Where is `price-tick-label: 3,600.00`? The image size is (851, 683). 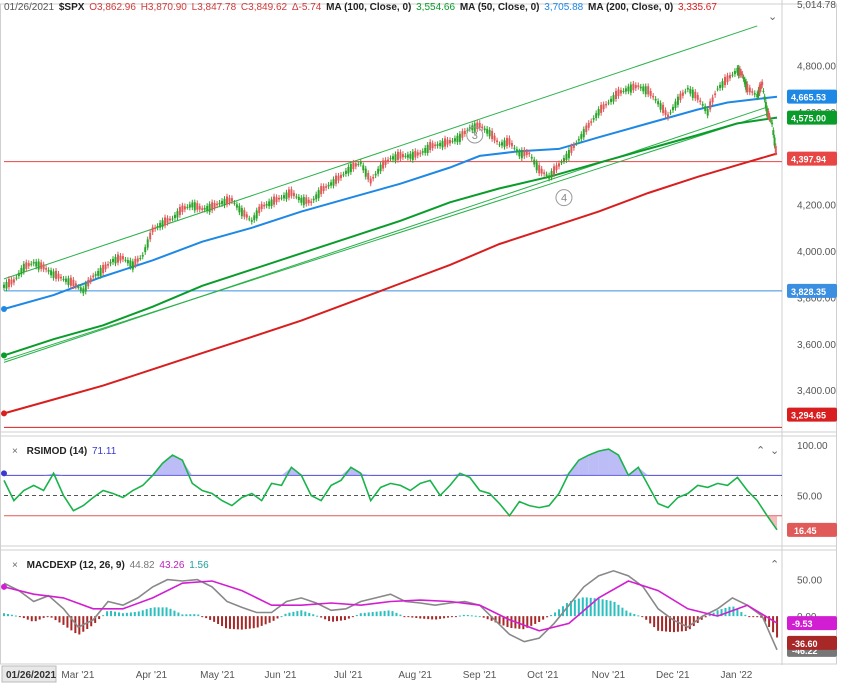
price-tick-label: 3,600.00 is located at coordinates (816, 345).